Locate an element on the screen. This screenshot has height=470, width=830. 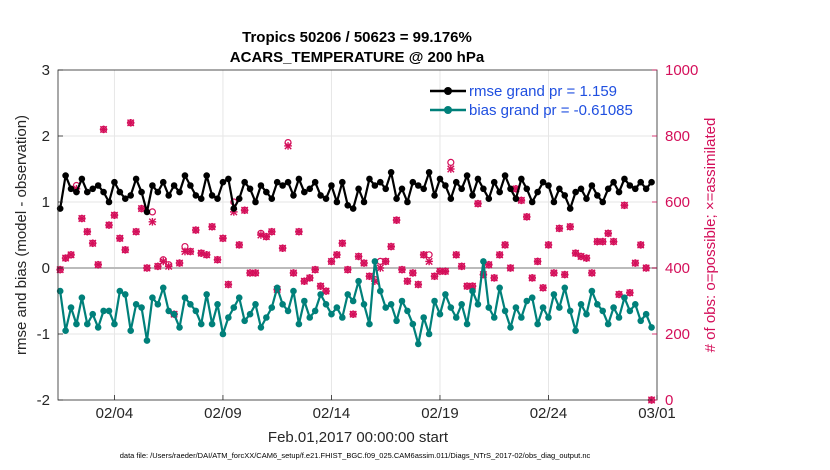
x-tick-label: 02/04 is located at coordinates (115, 413).